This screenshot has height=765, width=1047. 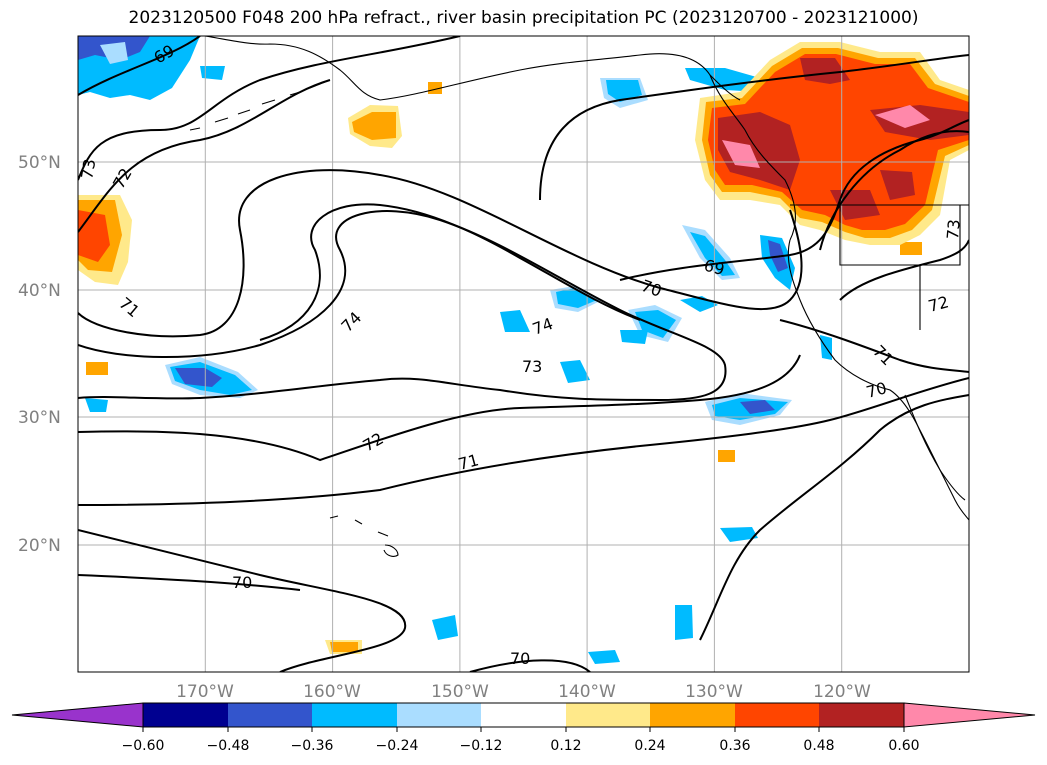 I want to click on contour-73-west, so click(x=269, y=108).